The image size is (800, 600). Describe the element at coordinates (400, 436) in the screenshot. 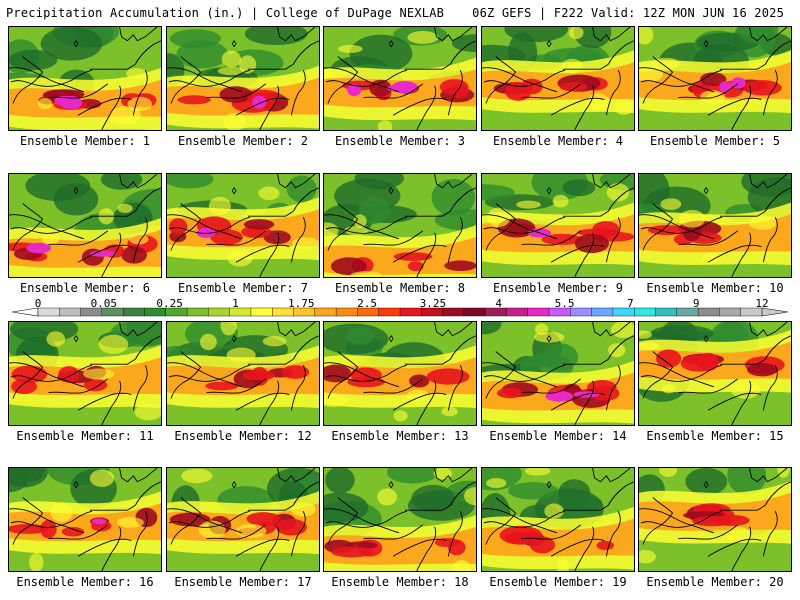

I see `member-caption: Ensemble Member: 13` at that location.